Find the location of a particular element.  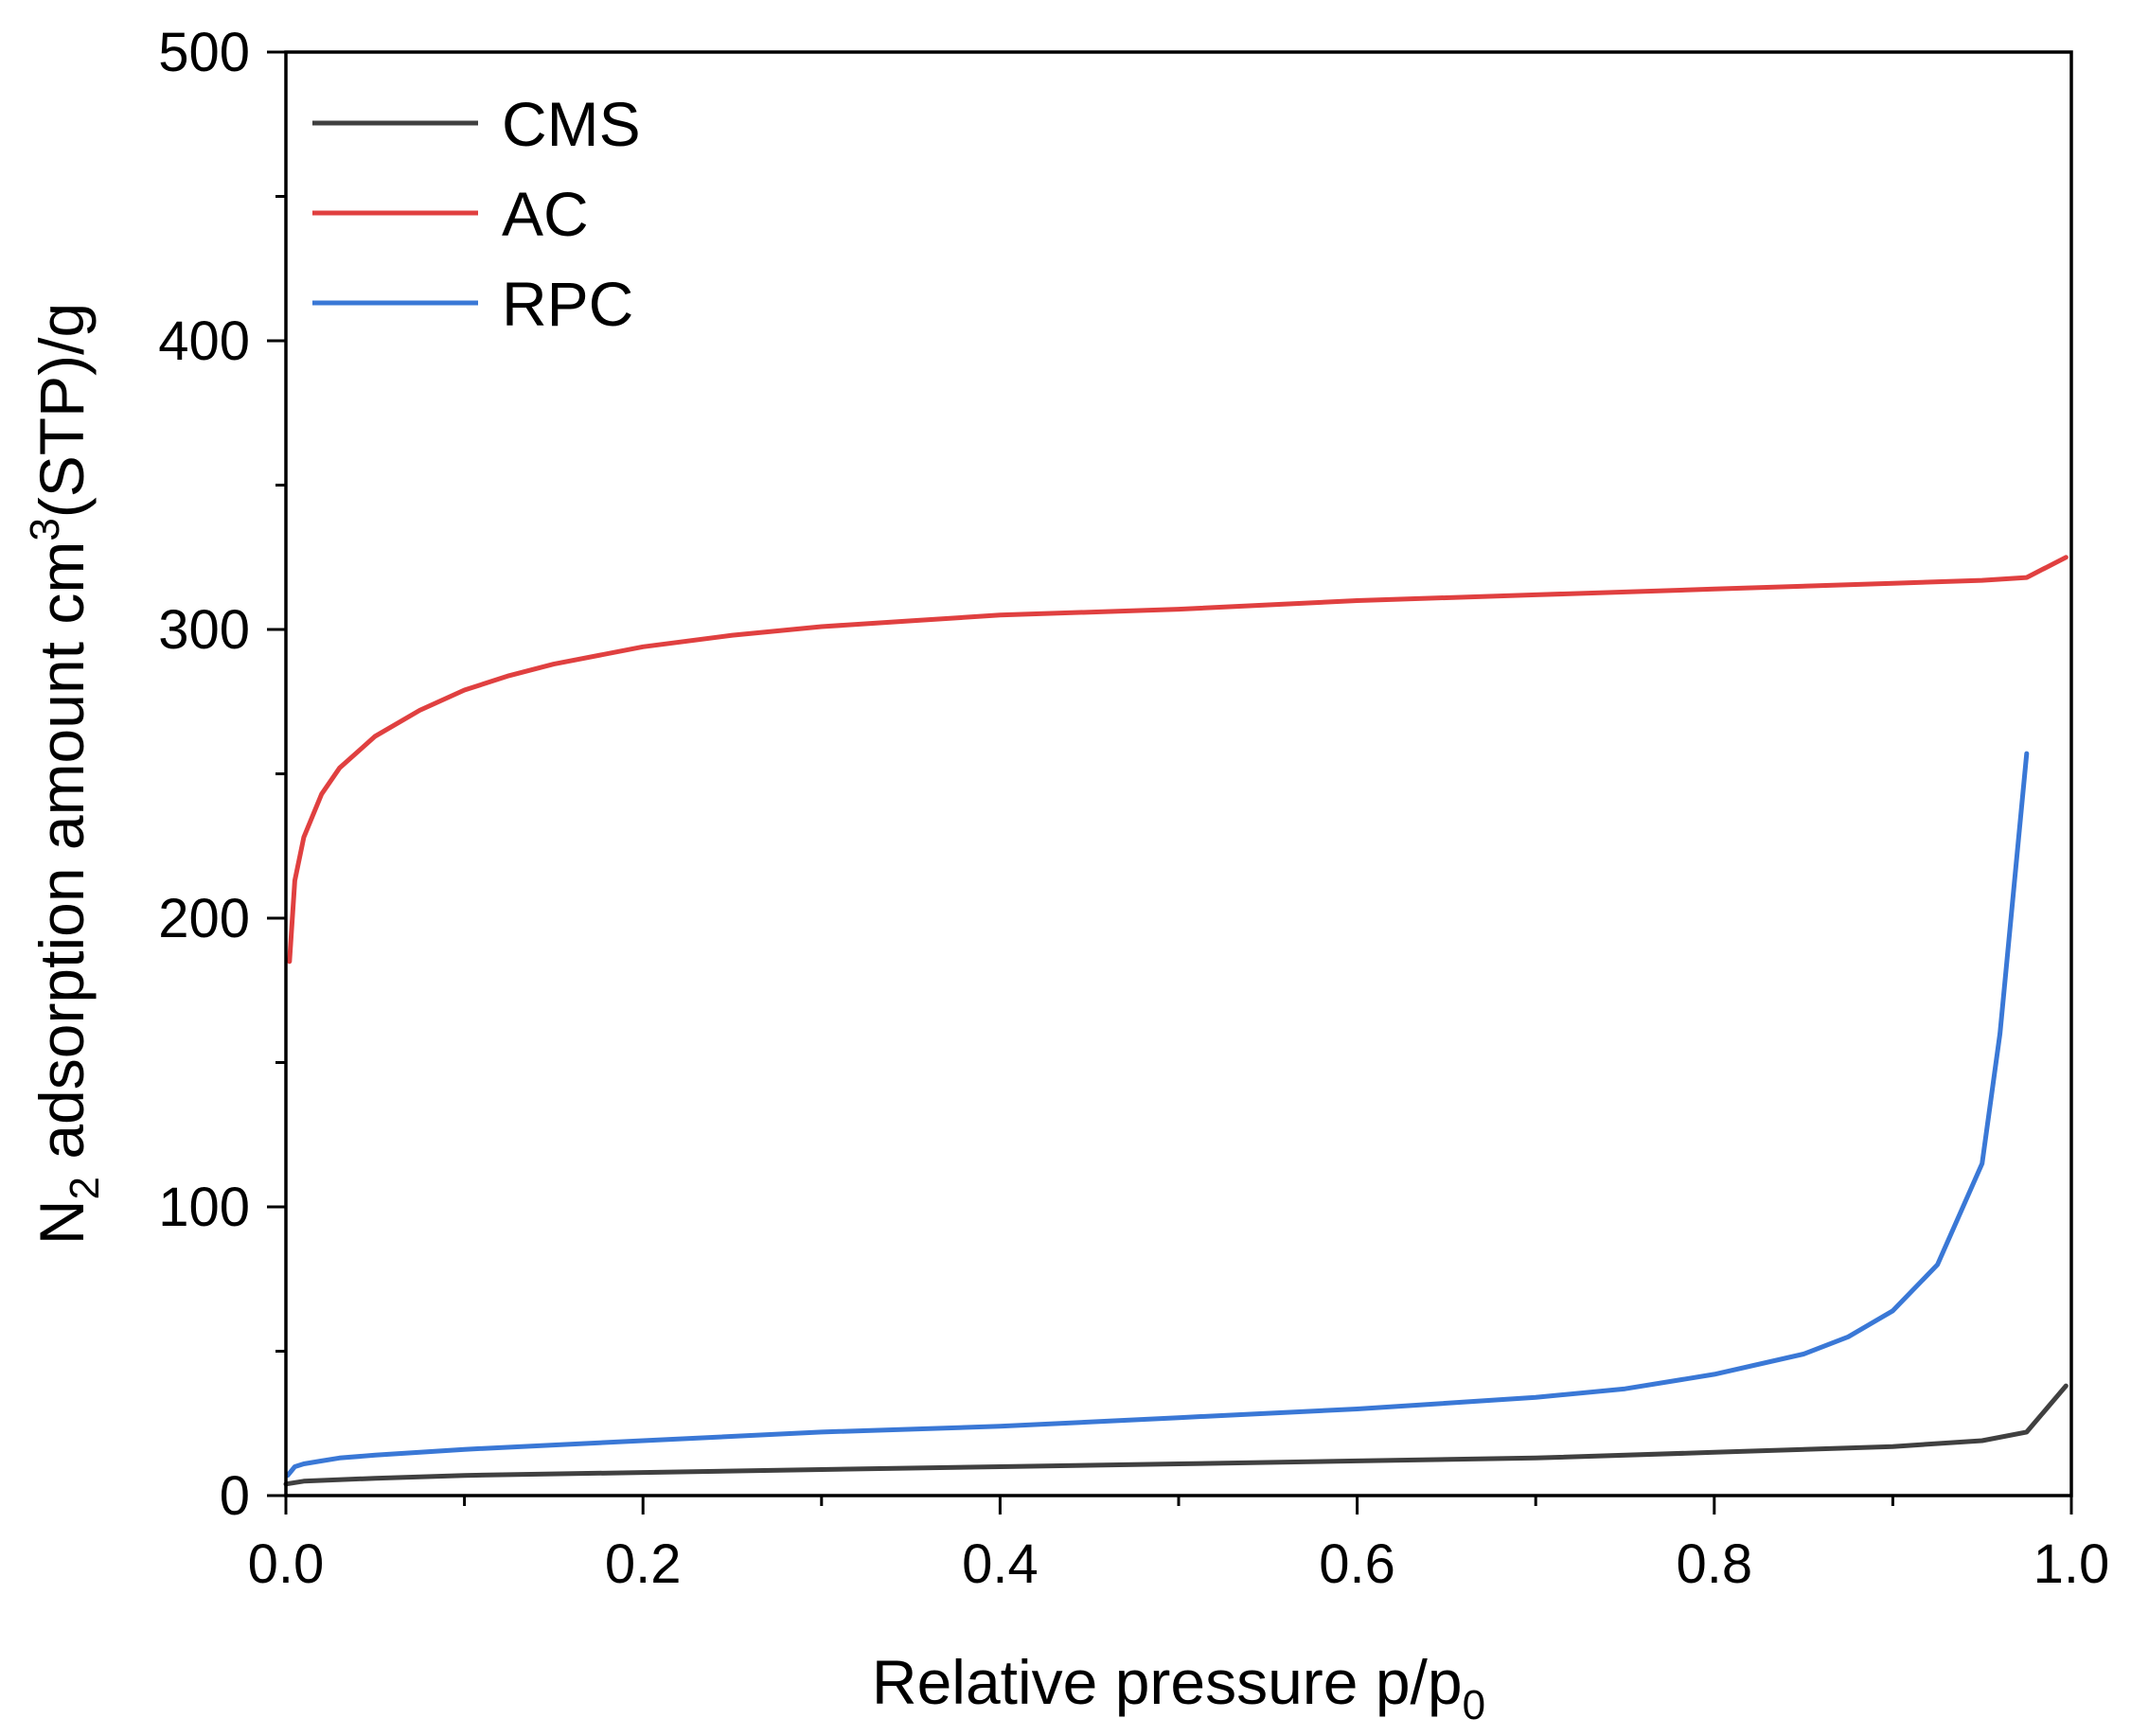

legend-item-ac: AC is located at coordinates (450, 214).